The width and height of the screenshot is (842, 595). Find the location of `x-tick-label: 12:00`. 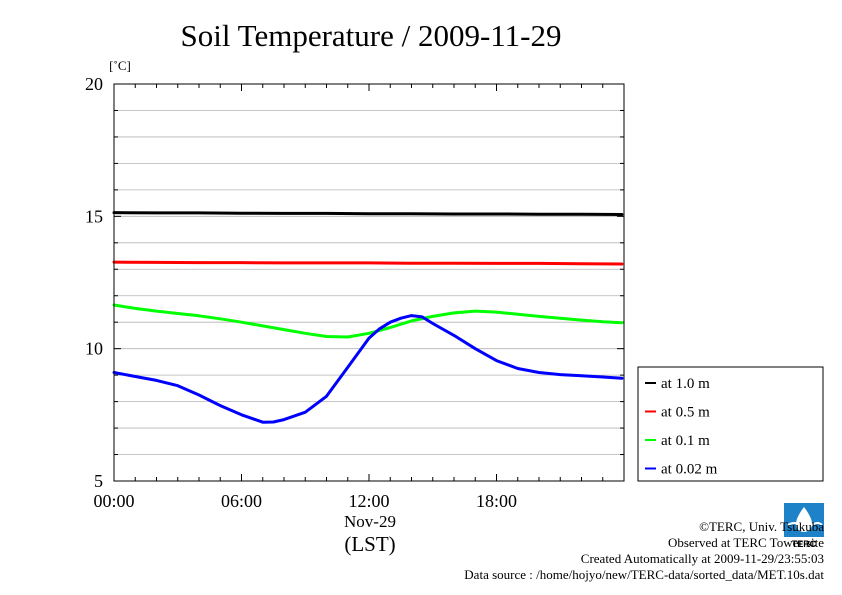

x-tick-label: 12:00 is located at coordinates (368, 501).